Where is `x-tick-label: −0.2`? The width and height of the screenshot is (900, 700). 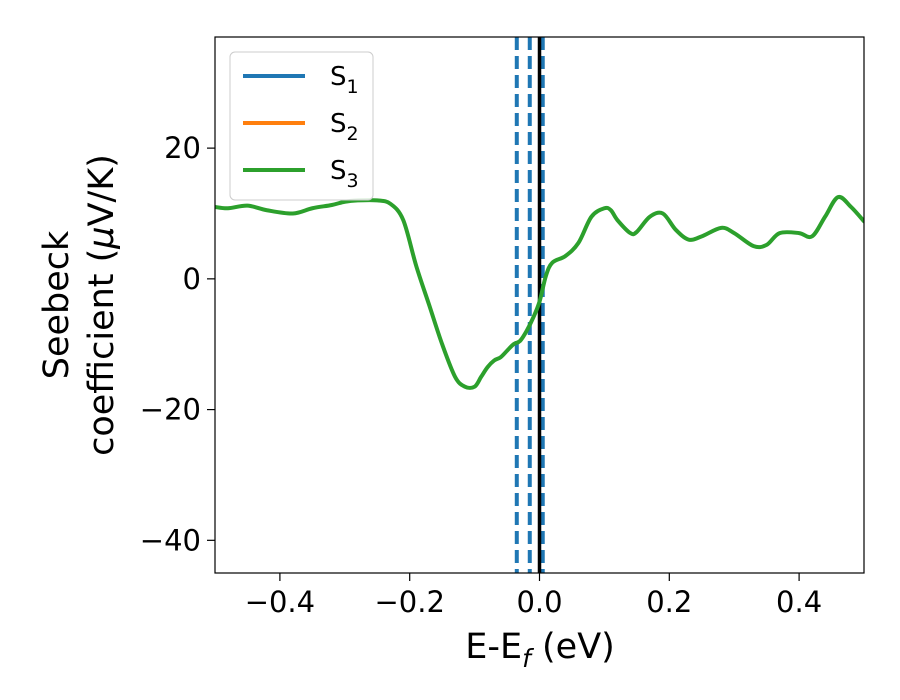
x-tick-label: −0.2 is located at coordinates (409, 602).